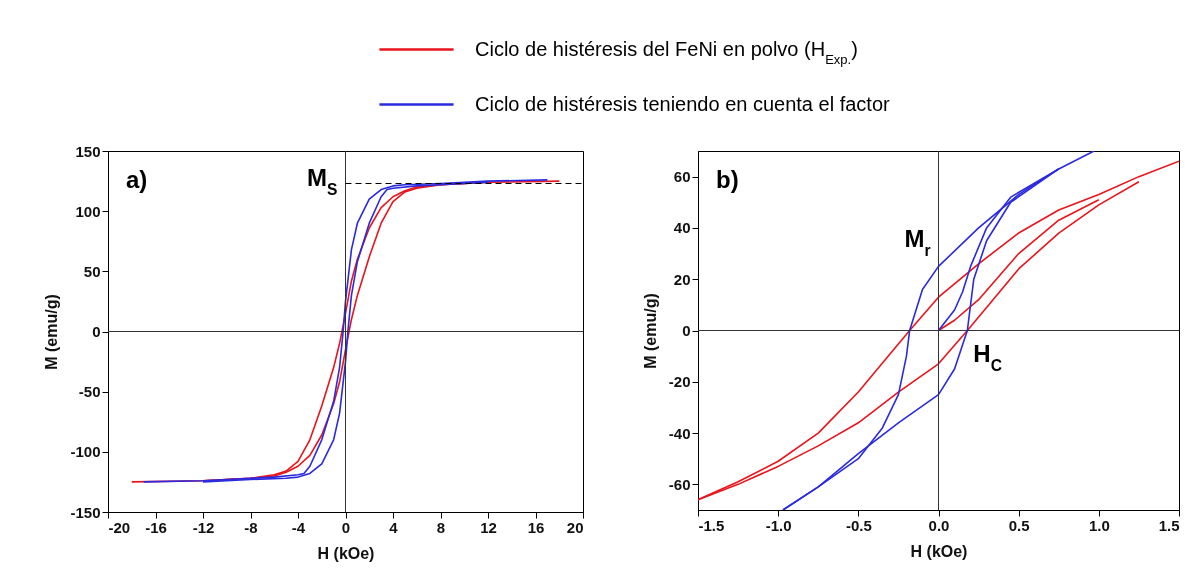  Describe the element at coordinates (488, 527) in the screenshot. I see `x-tick-label: 12` at that location.